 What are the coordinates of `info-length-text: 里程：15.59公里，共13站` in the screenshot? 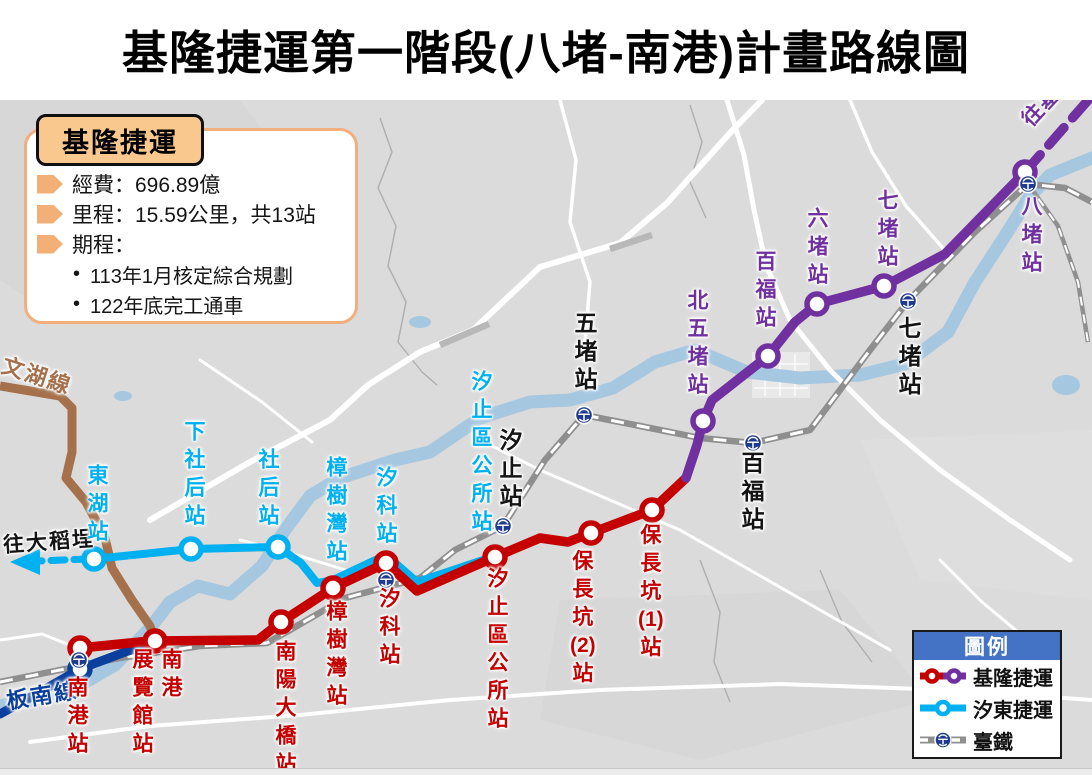 It's located at (194, 215).